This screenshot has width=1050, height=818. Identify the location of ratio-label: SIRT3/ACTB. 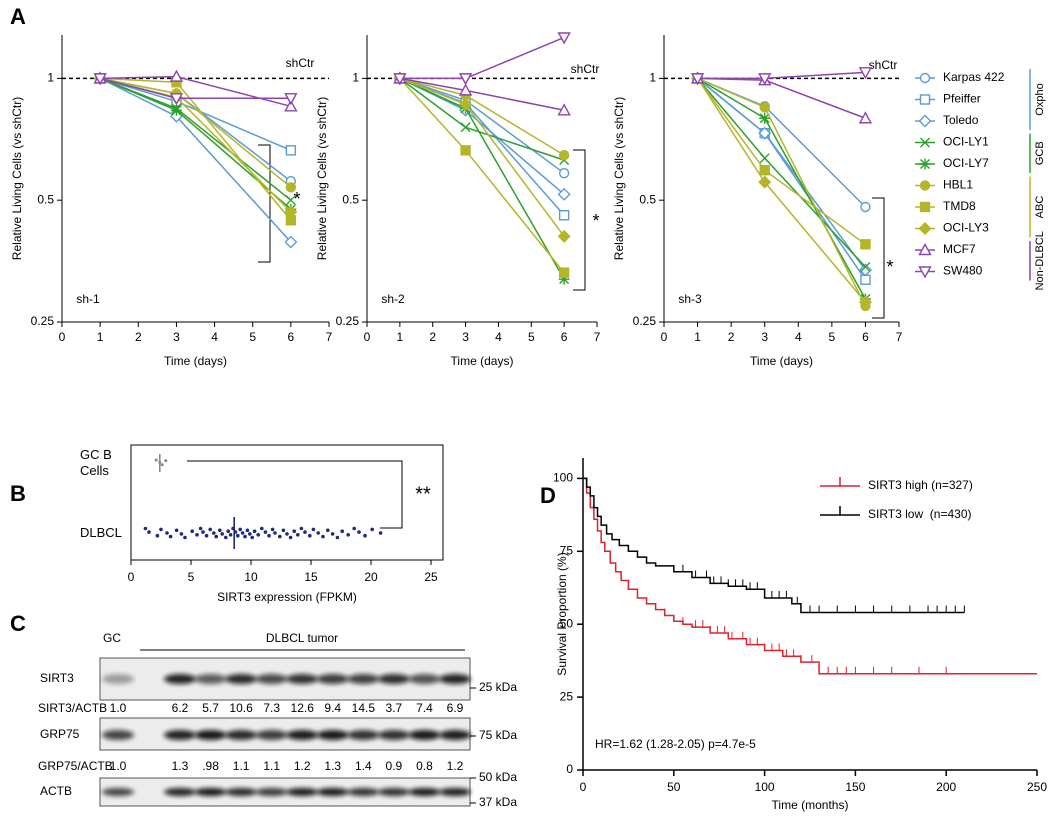
(72, 708).